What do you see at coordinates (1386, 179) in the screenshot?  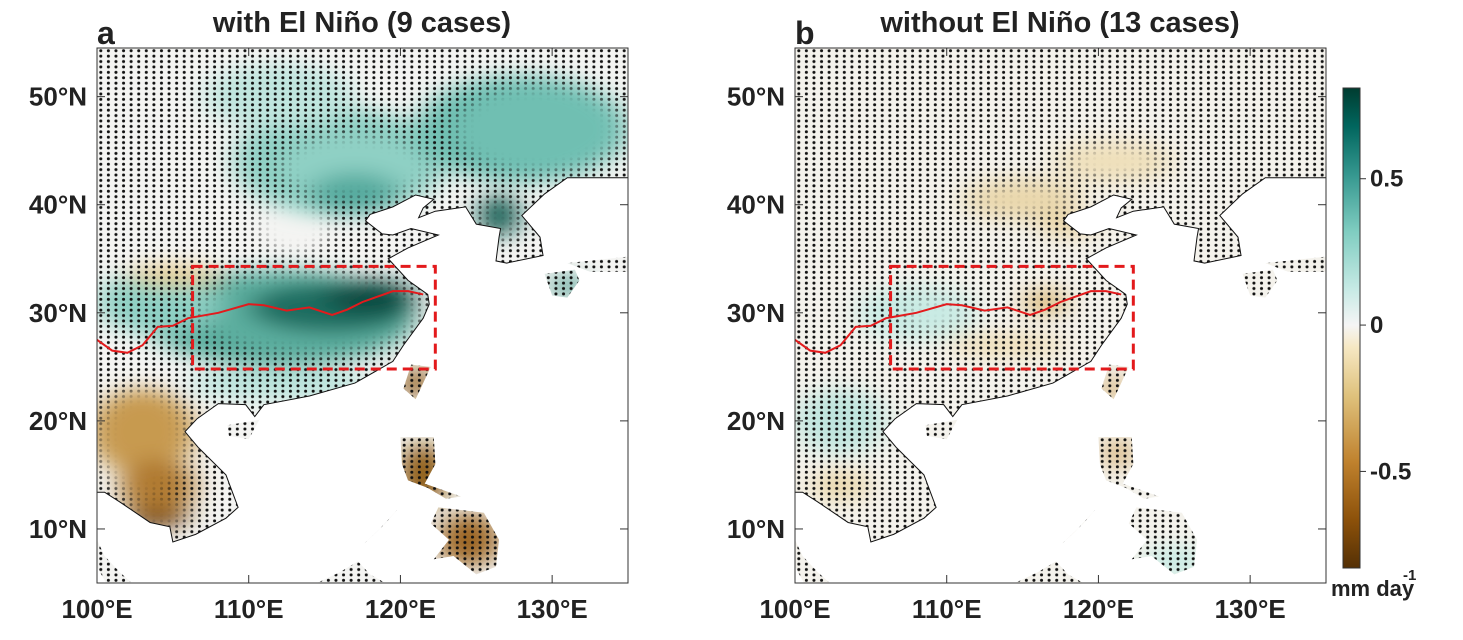 I see `colorbar-tick-label: 0.5` at bounding box center [1386, 179].